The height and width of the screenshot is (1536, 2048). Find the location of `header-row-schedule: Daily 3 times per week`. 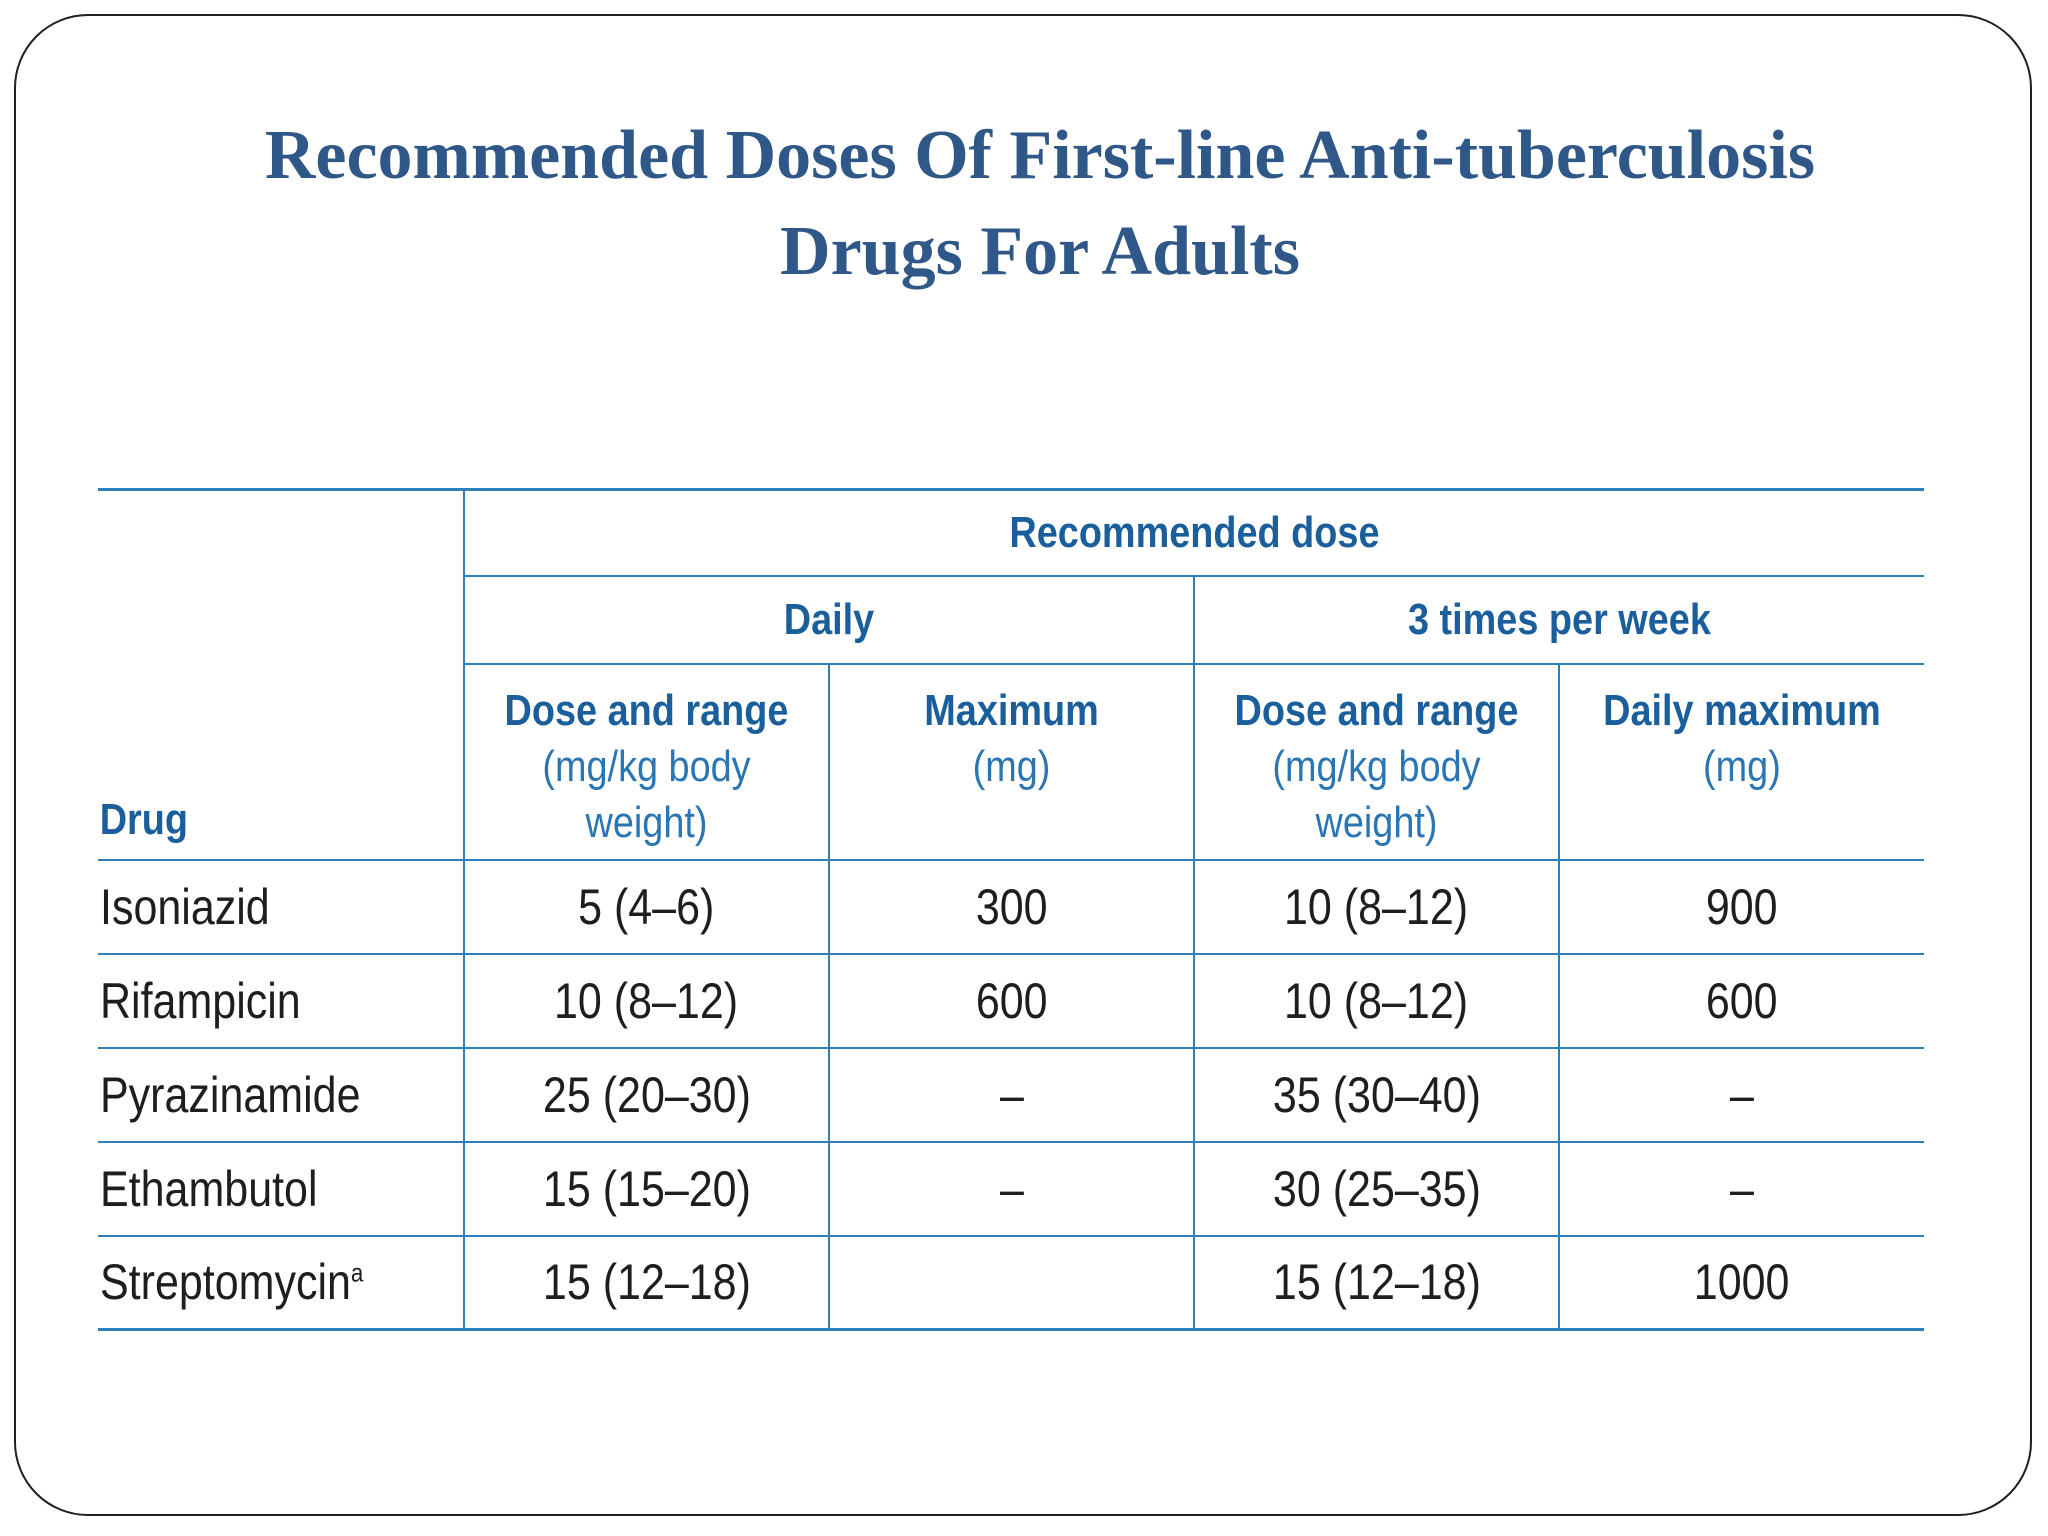

header-row-schedule: Daily 3 times per week is located at coordinates (1011, 620).